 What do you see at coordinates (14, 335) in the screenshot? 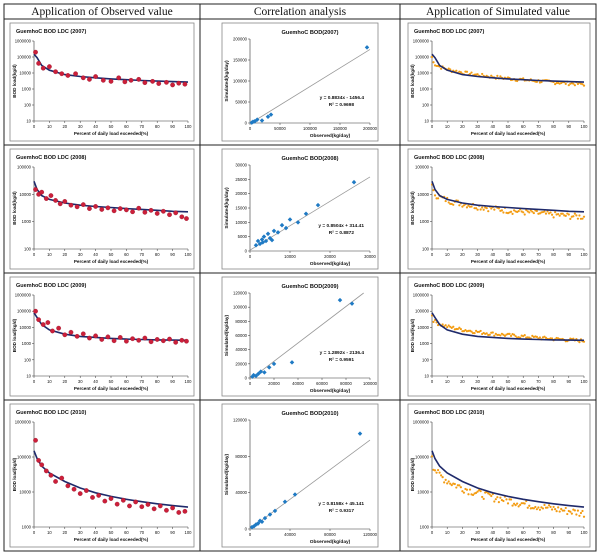
I see `y-axis-label: BOD load(kg/d)` at bounding box center [14, 335].